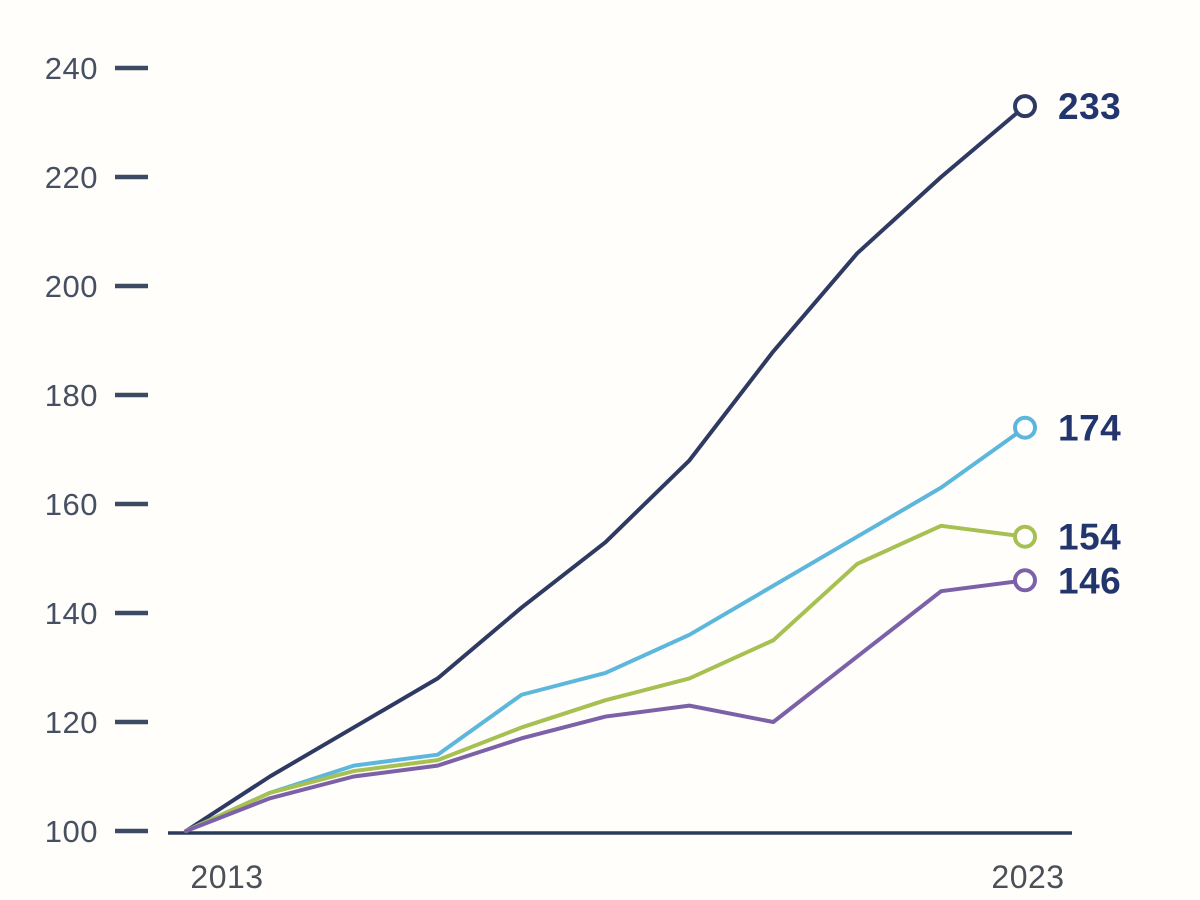 The height and width of the screenshot is (900, 1200). I want to click on series-navy-end-label: 233, so click(1089, 106).